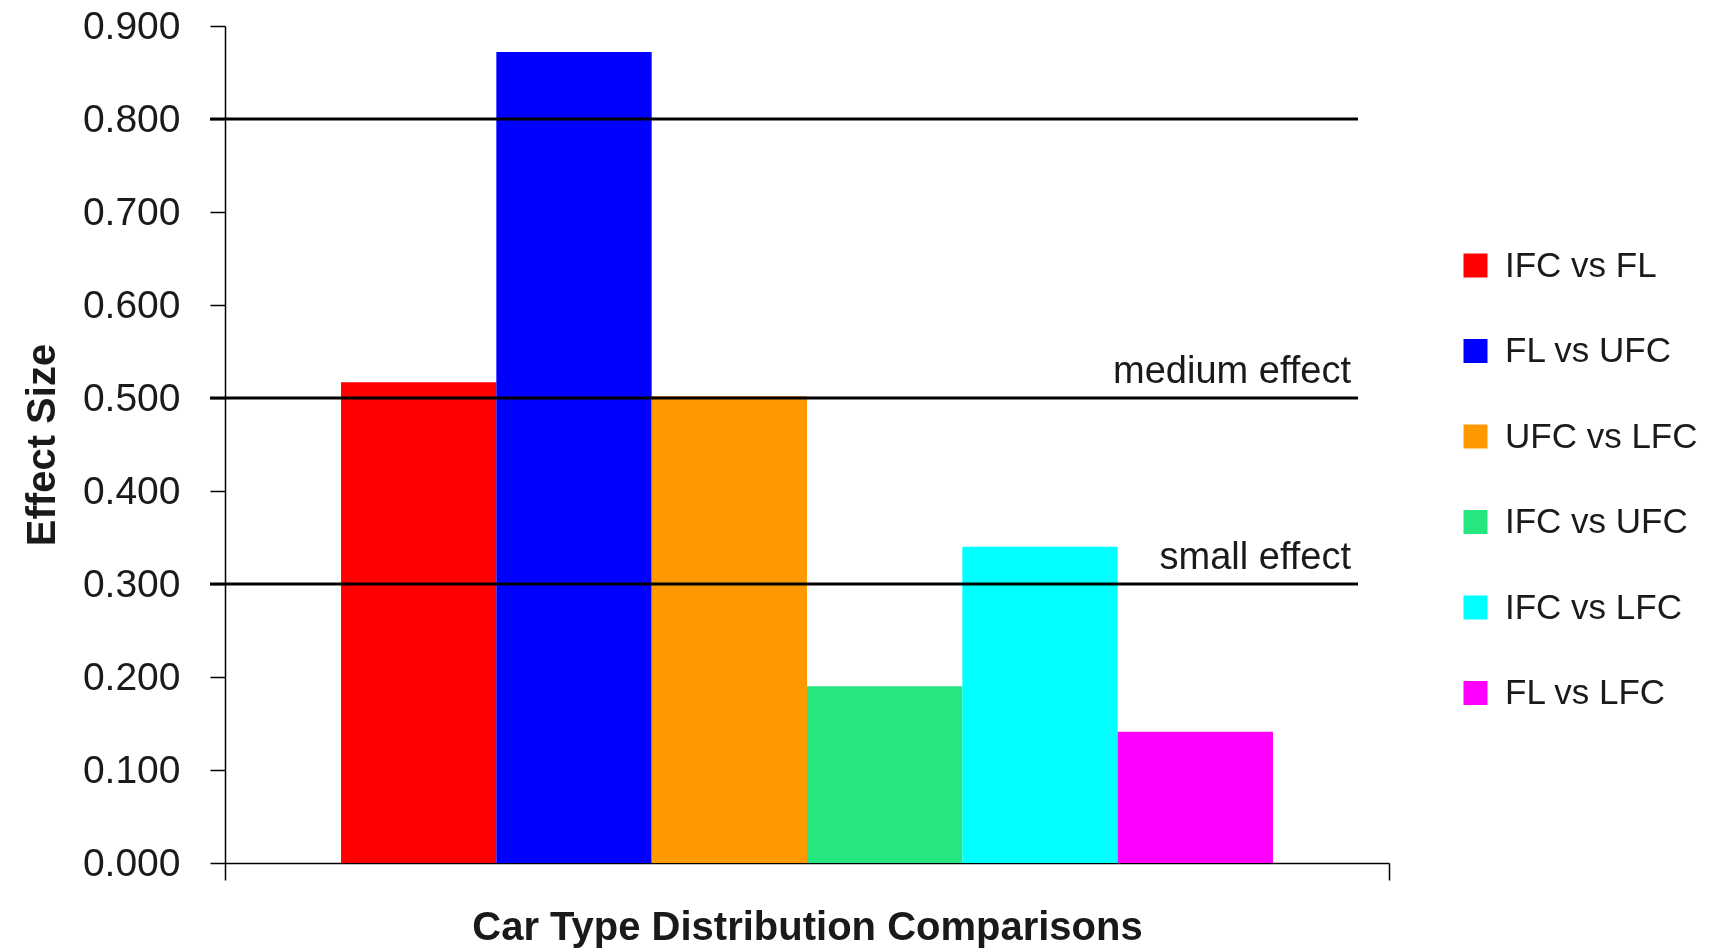  Describe the element at coordinates (131, 397) in the screenshot. I see `y-tick-label: 0.500` at that location.